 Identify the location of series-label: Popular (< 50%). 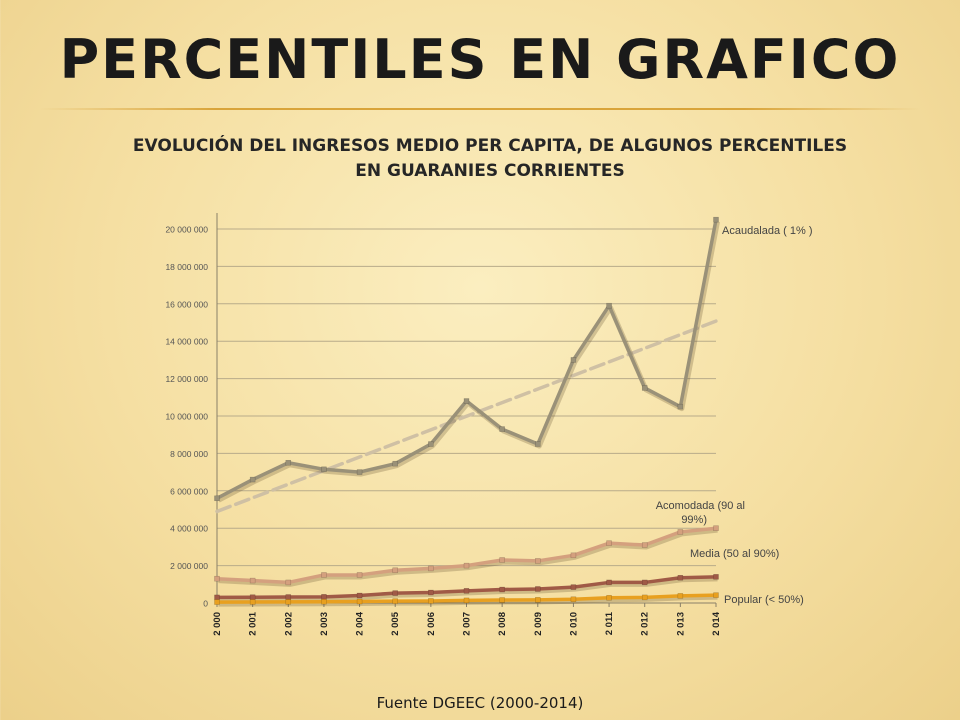
(764, 600).